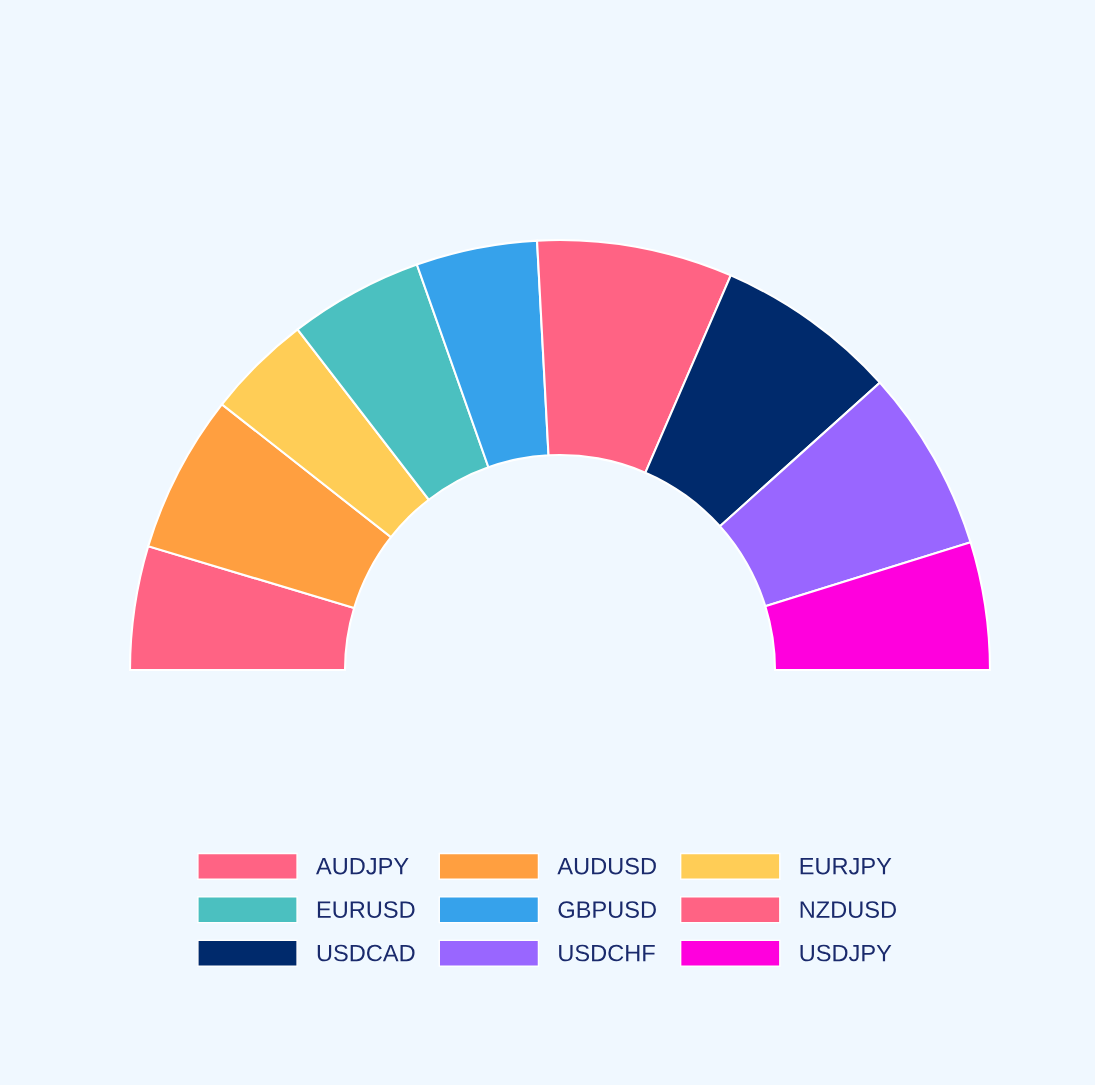  What do you see at coordinates (607, 953) in the screenshot?
I see `legend-label: USDCHF` at bounding box center [607, 953].